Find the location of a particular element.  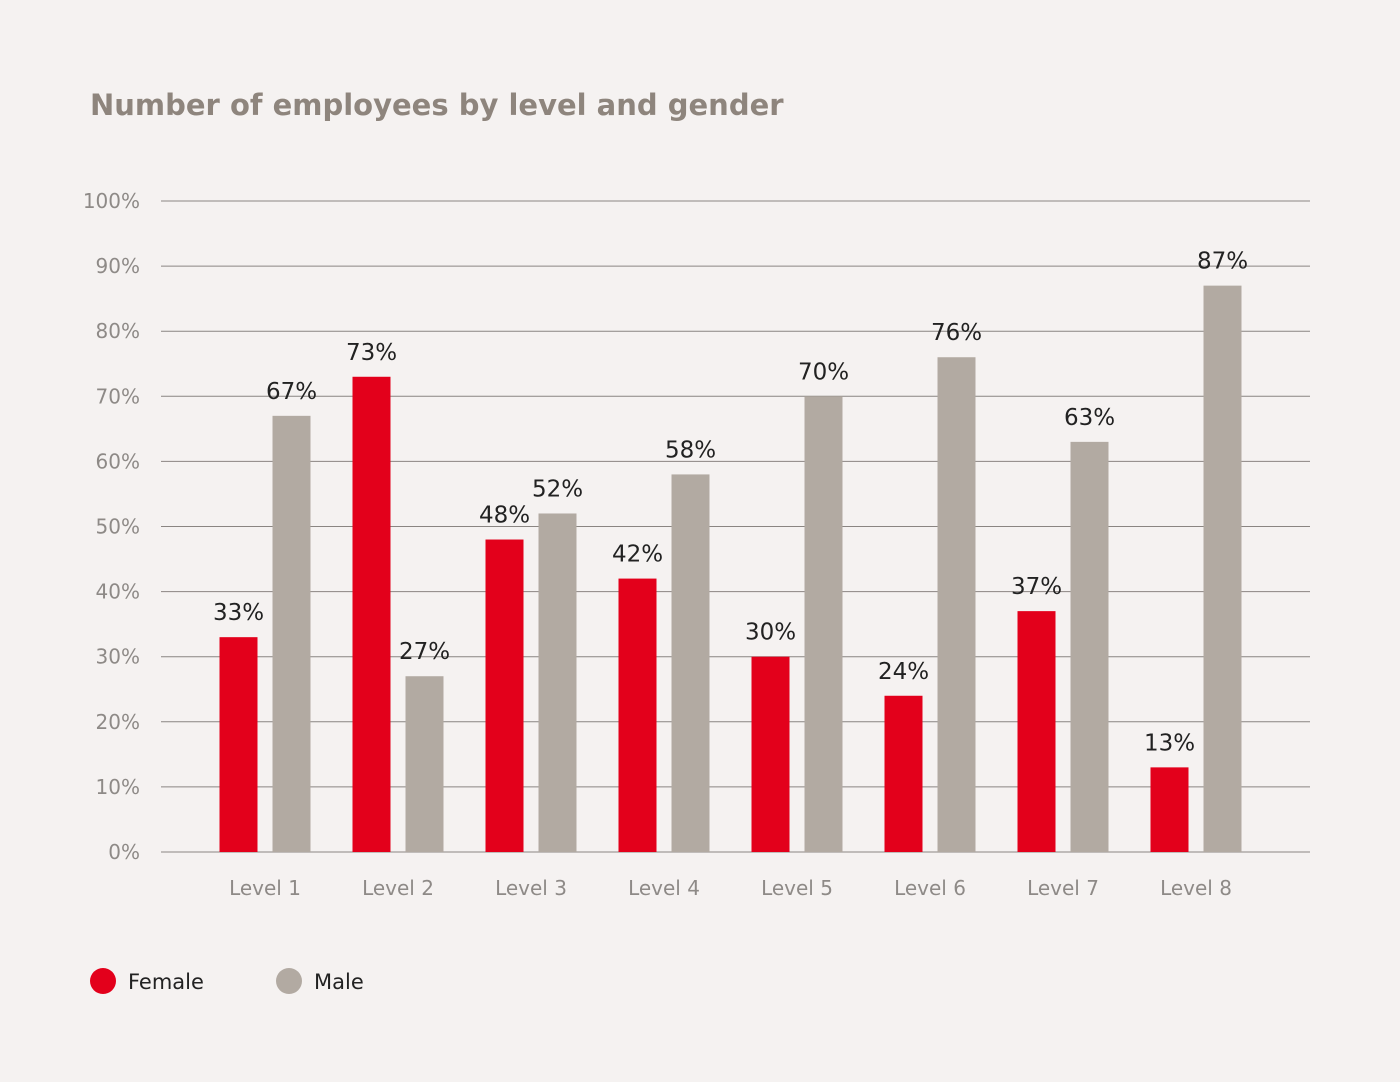

data-label: 73% is located at coordinates (371, 353).